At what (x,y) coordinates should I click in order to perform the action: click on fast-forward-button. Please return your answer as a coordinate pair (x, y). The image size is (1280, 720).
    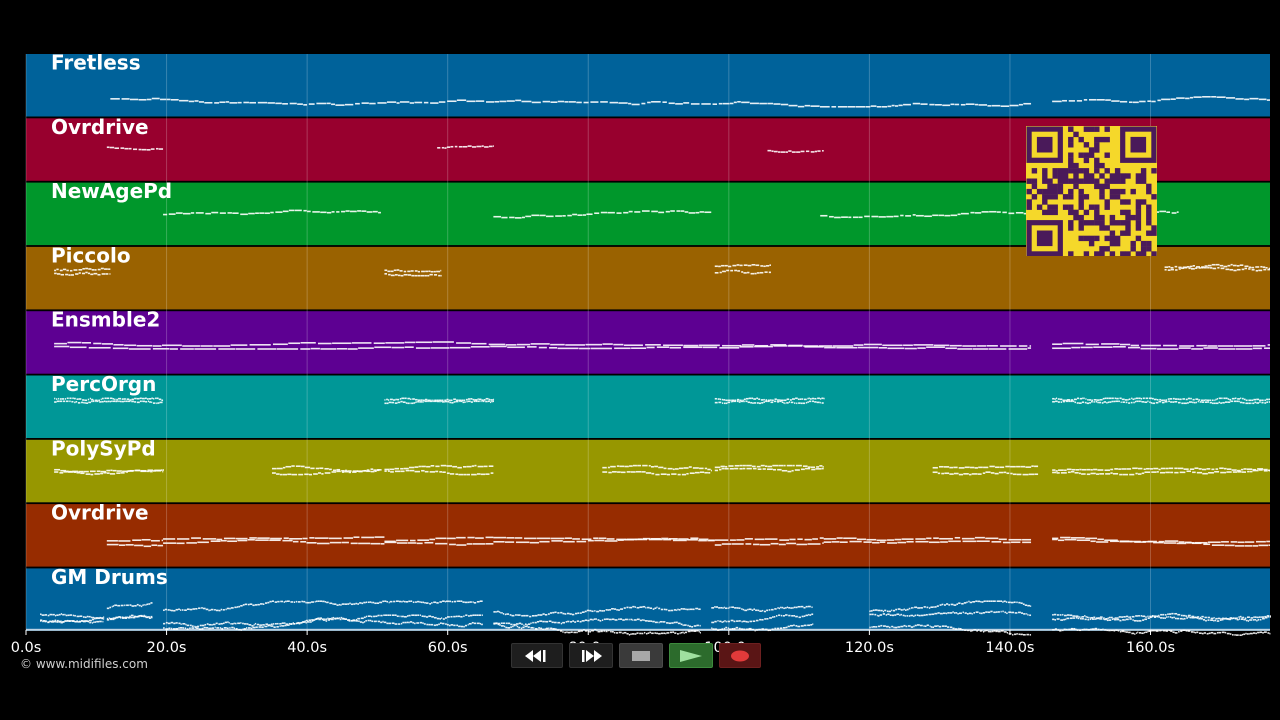
    Looking at the image, I should click on (591, 655).